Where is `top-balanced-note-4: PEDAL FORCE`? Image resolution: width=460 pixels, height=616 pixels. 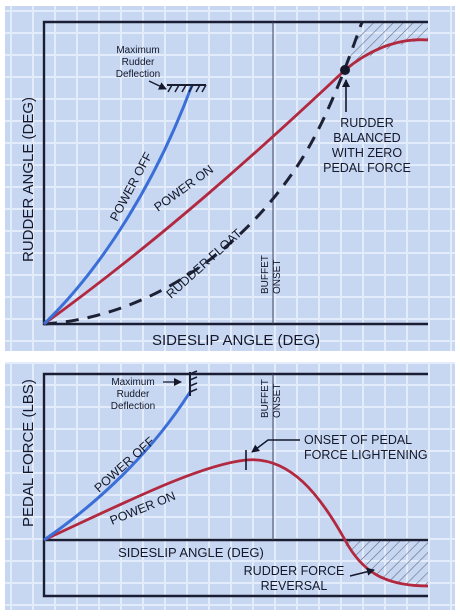
top-balanced-note-4: PEDAL FORCE is located at coordinates (367, 168).